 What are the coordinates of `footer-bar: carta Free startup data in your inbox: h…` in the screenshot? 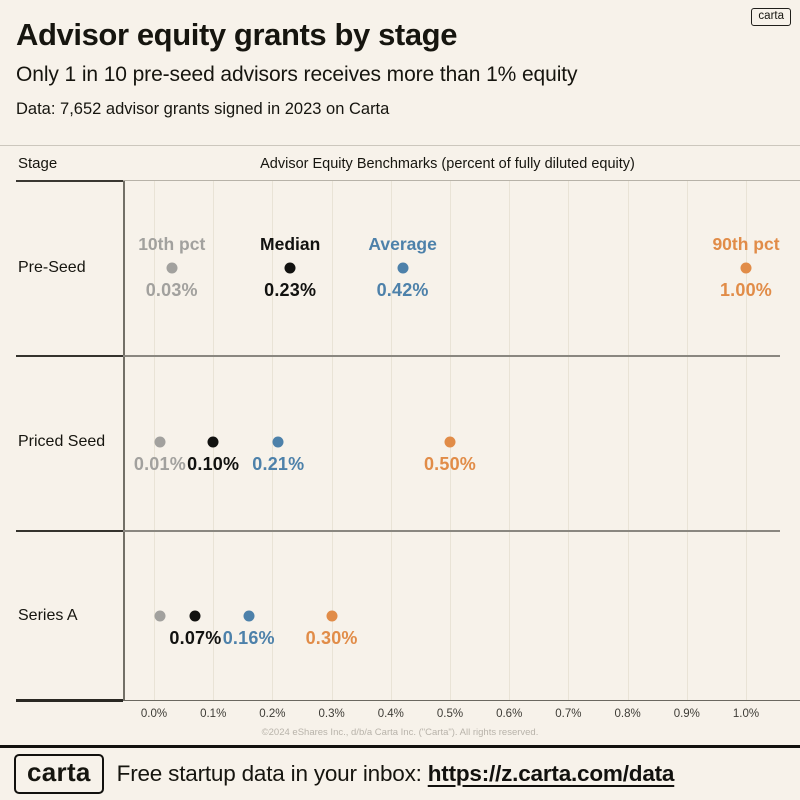 It's located at (400, 772).